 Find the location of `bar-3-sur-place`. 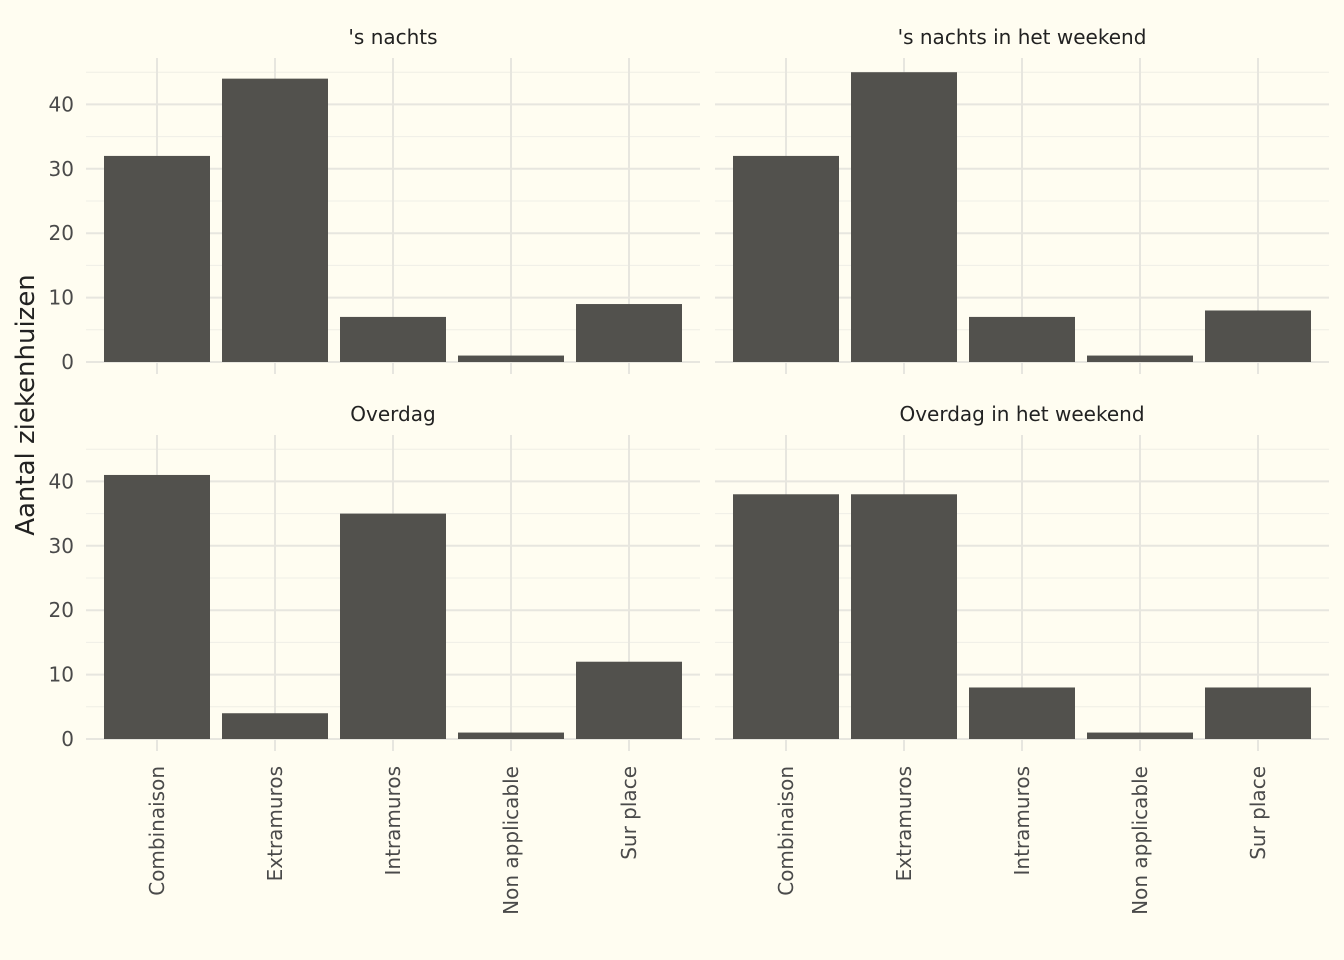

bar-3-sur-place is located at coordinates (629, 700).